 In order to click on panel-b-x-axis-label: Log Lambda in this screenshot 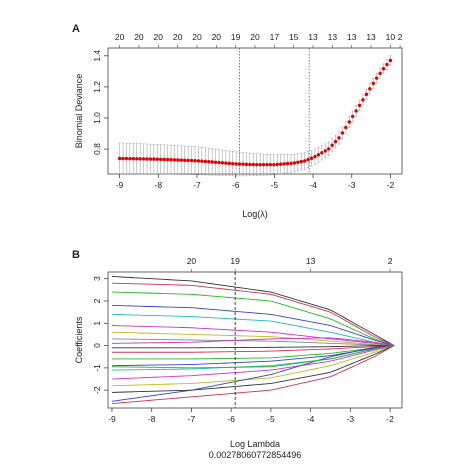, I will do `click(255, 444)`.